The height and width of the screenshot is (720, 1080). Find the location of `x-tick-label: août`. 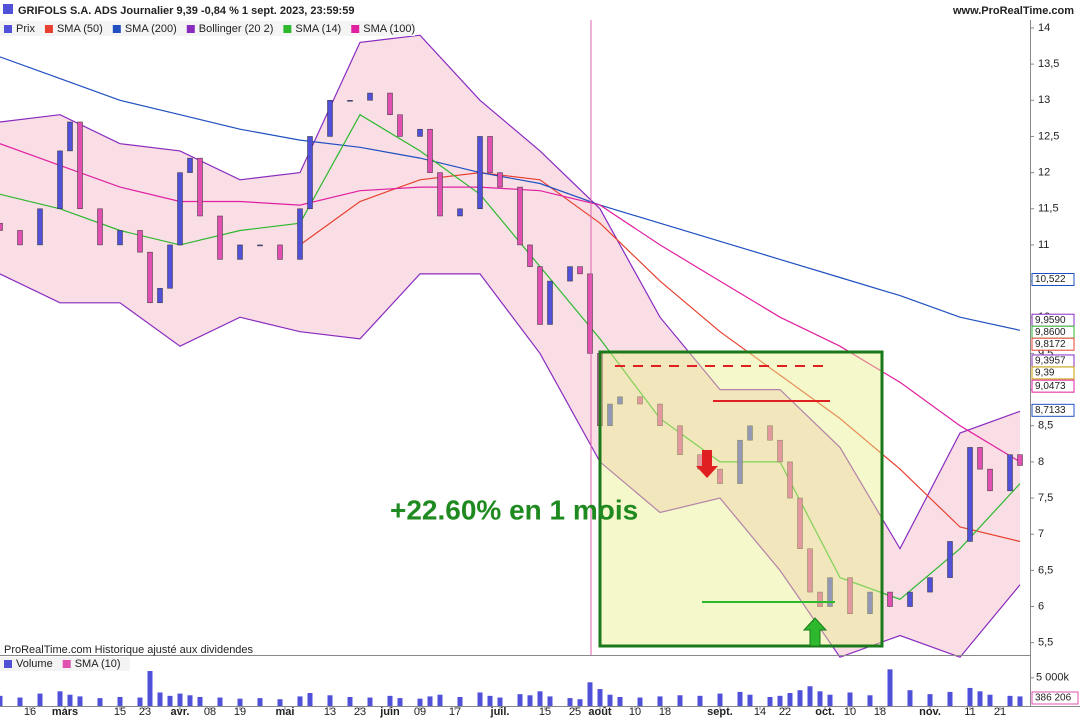

x-tick-label: août is located at coordinates (600, 712).